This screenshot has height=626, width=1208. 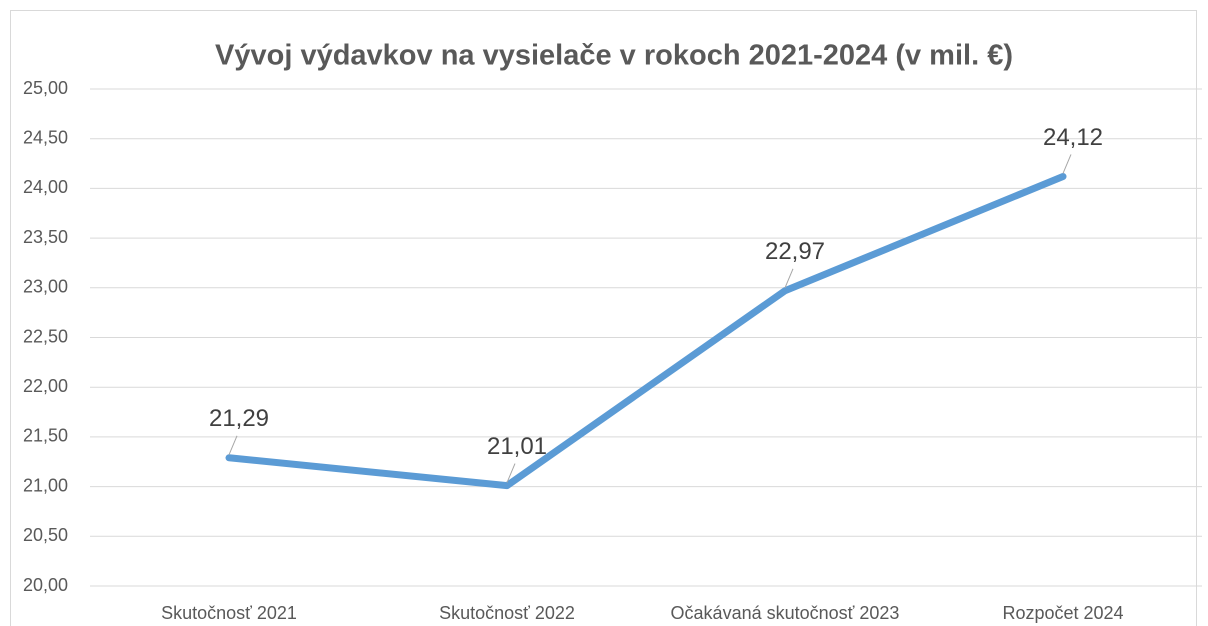 I want to click on y-tick-label: 23,50, so click(x=45, y=237).